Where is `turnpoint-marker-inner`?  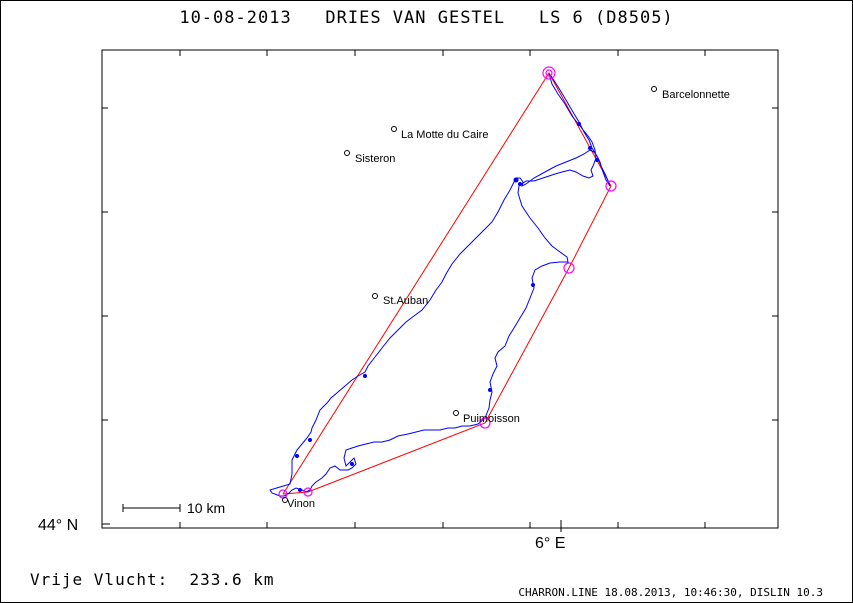 turnpoint-marker-inner is located at coordinates (549, 73).